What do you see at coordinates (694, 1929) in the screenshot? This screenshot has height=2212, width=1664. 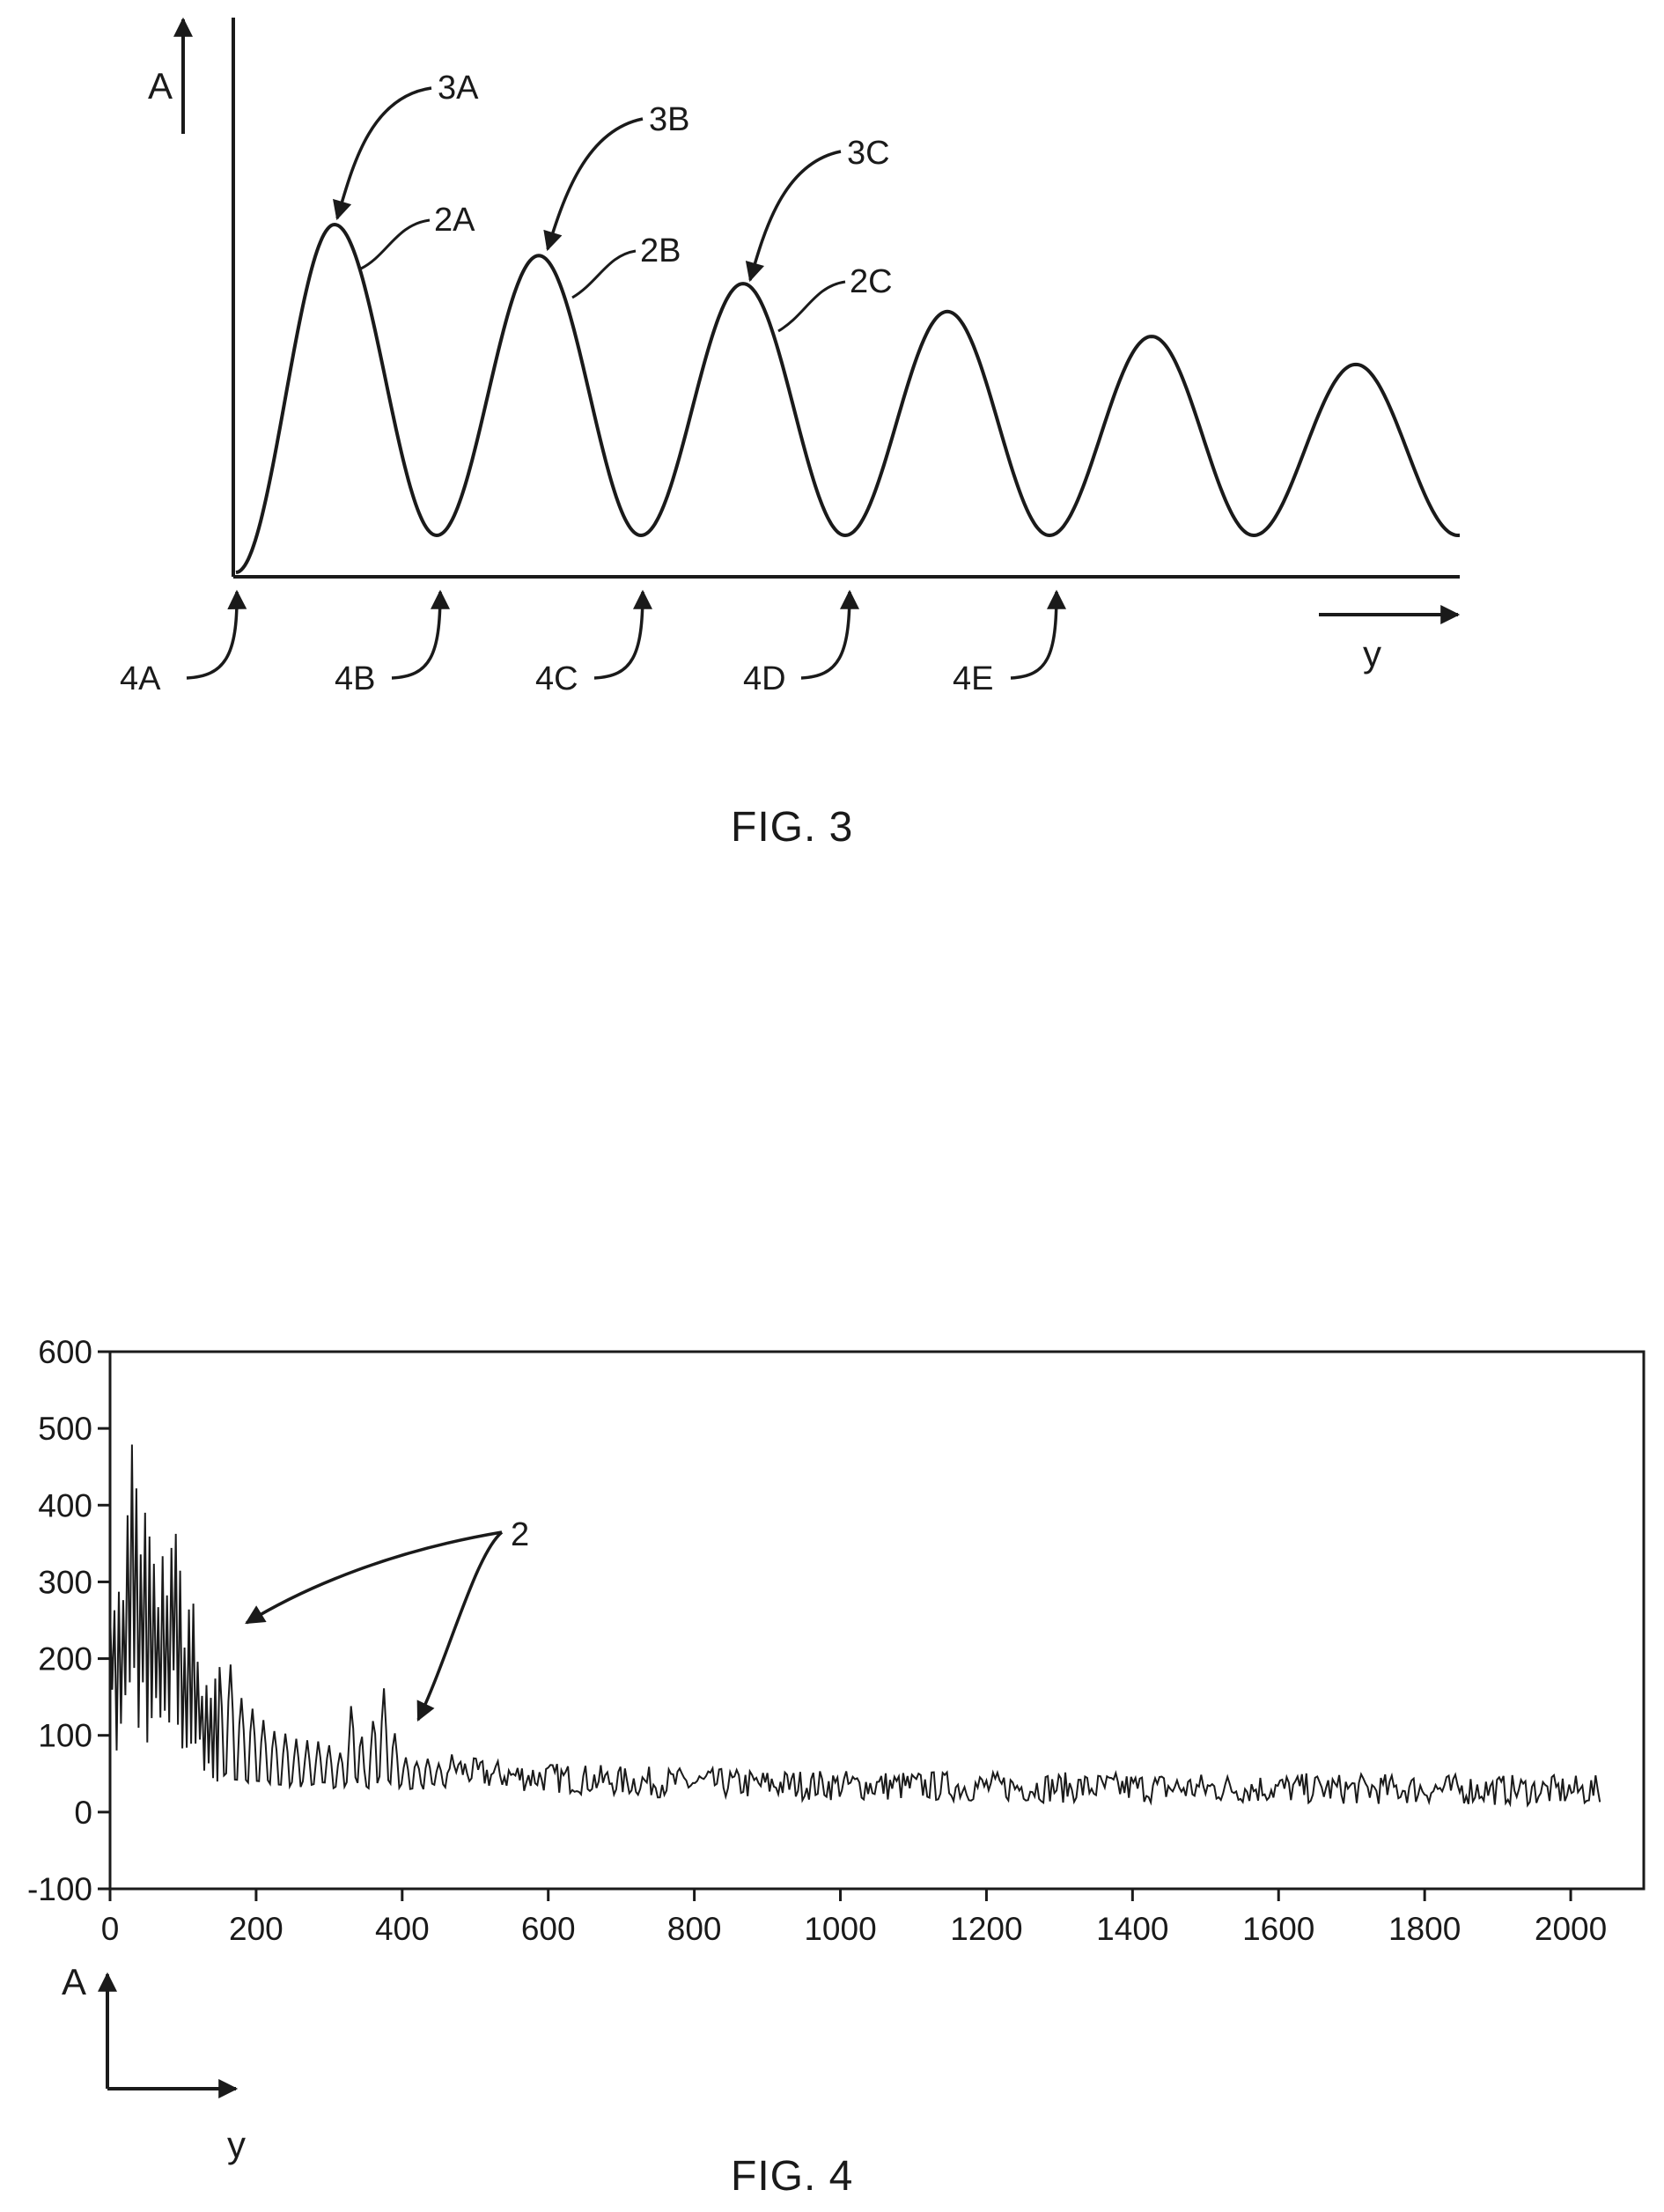 I see `x-tick-label: 800` at bounding box center [694, 1929].